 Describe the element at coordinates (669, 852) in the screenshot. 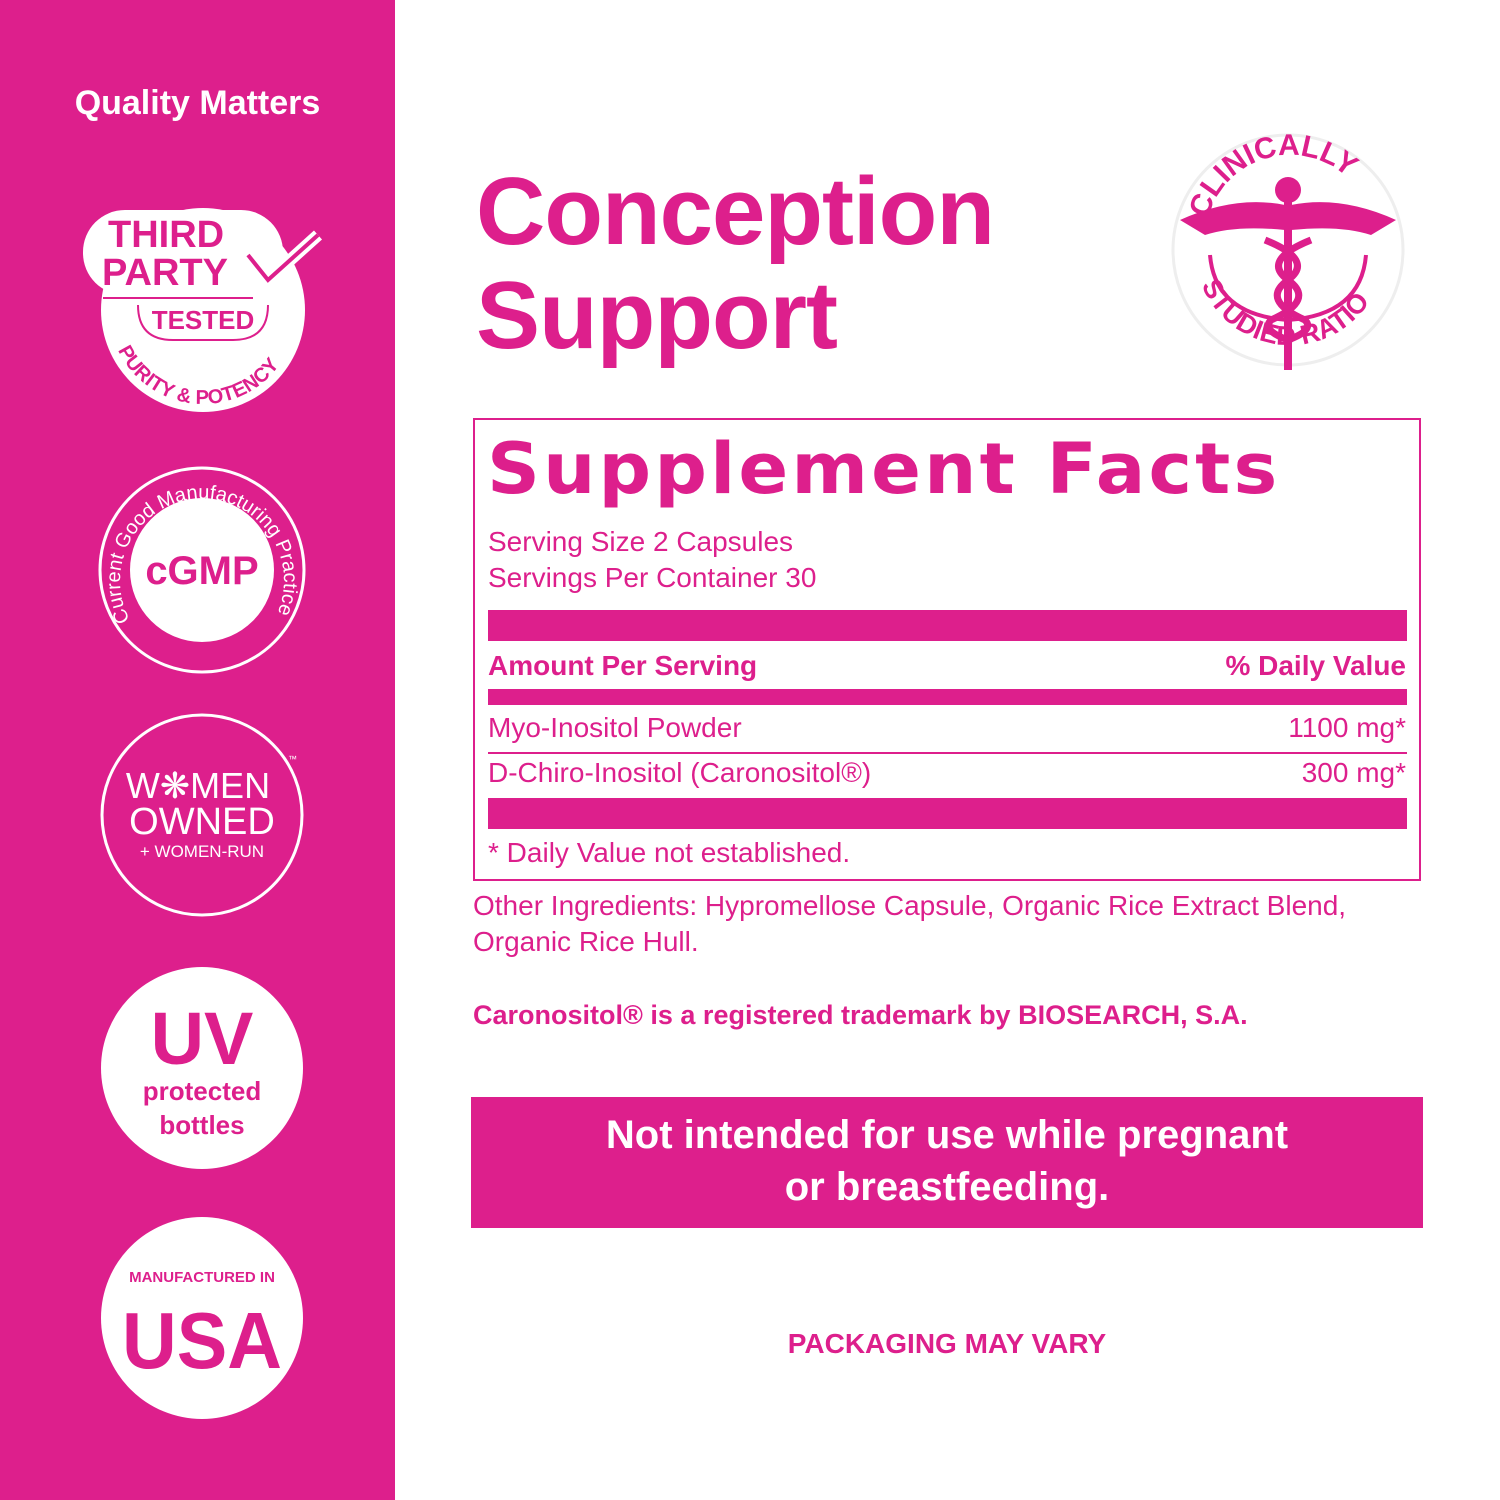

I see `footnote: * Daily Value not established.` at that location.